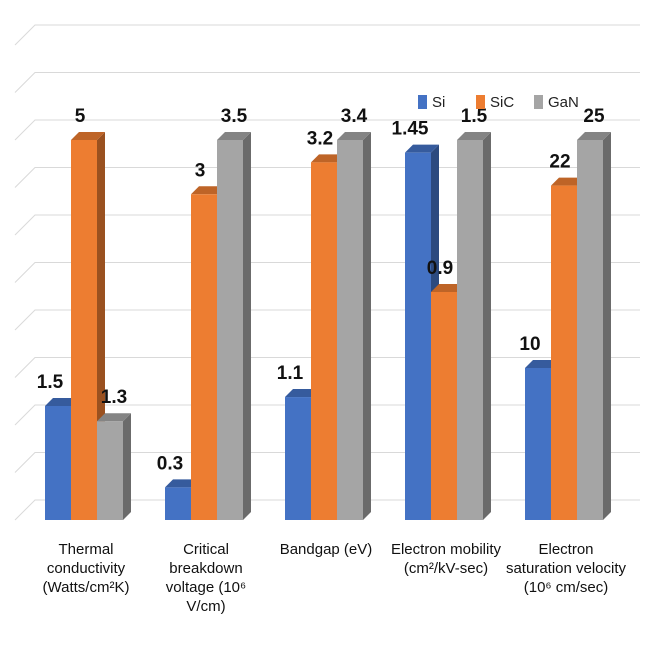  I want to click on data-label: 3.4, so click(354, 116).